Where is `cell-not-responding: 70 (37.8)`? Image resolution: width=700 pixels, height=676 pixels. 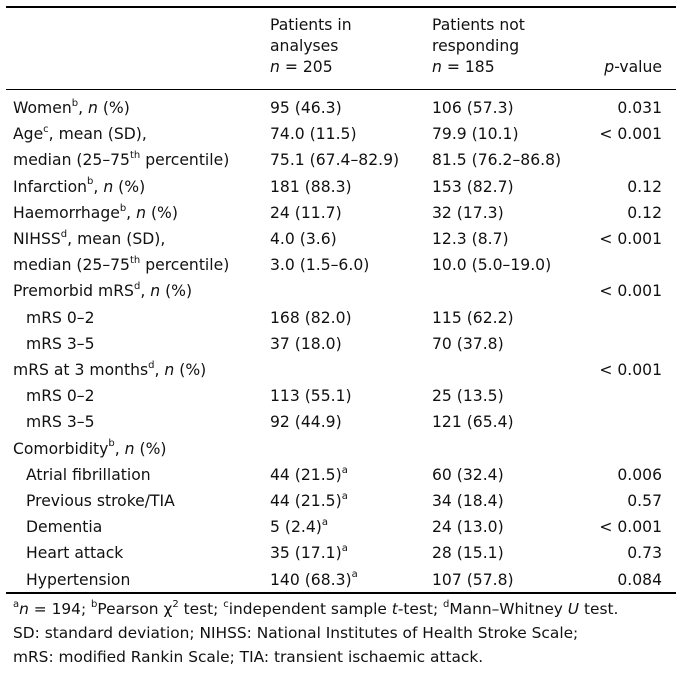 cell-not-responding: 70 (37.8) is located at coordinates (468, 343).